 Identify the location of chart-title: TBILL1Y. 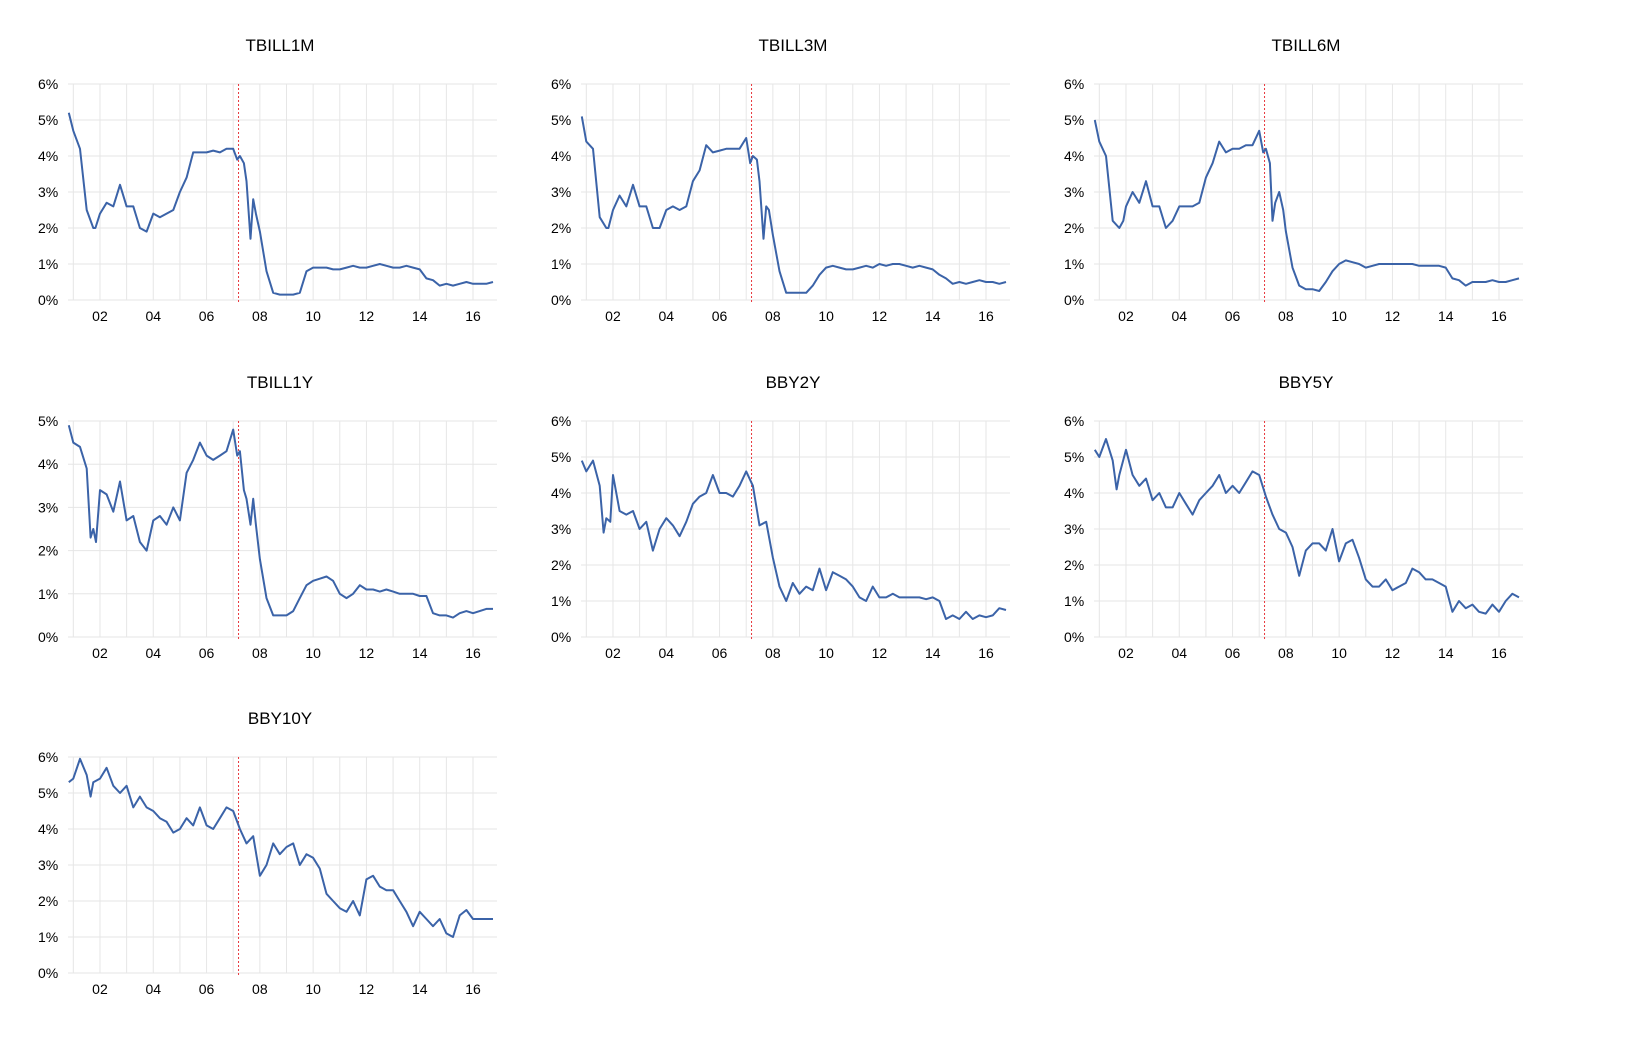
(280, 382).